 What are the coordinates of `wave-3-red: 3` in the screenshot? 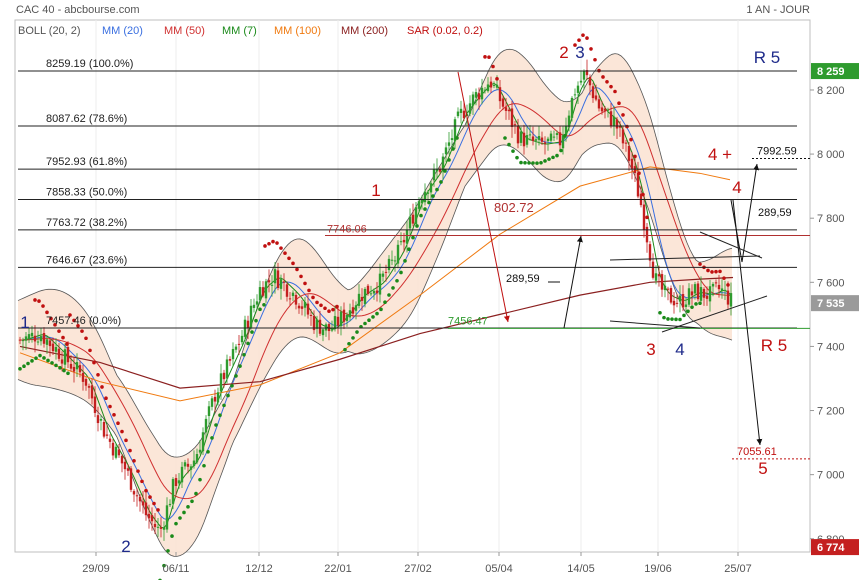 It's located at (650, 349).